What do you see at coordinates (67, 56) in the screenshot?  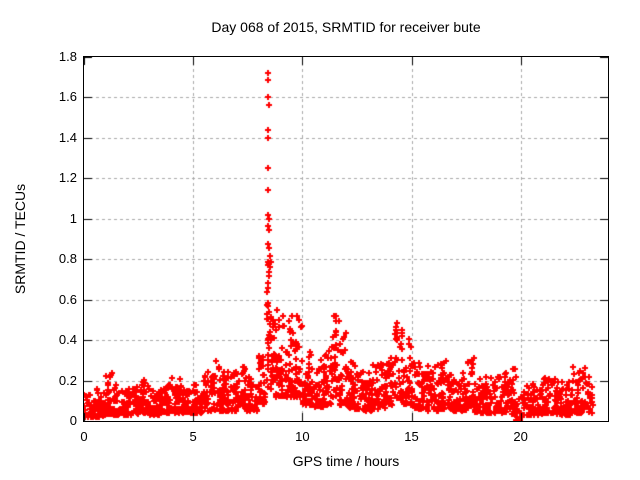 I see `y-tick-label: 1.8` at bounding box center [67, 56].